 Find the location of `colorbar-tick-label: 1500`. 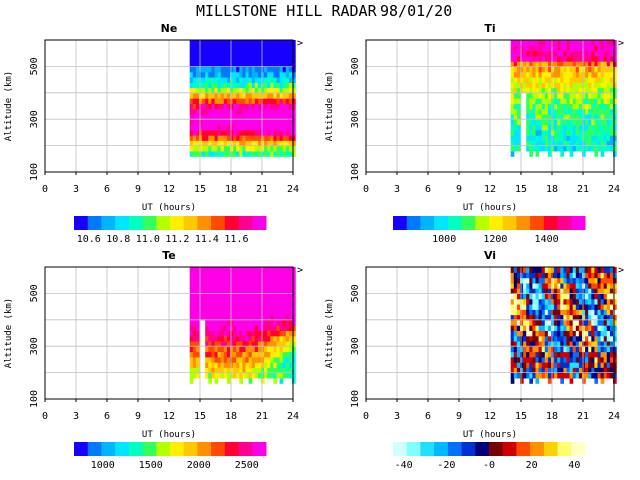

colorbar-tick-label: 1500 is located at coordinates (151, 465).